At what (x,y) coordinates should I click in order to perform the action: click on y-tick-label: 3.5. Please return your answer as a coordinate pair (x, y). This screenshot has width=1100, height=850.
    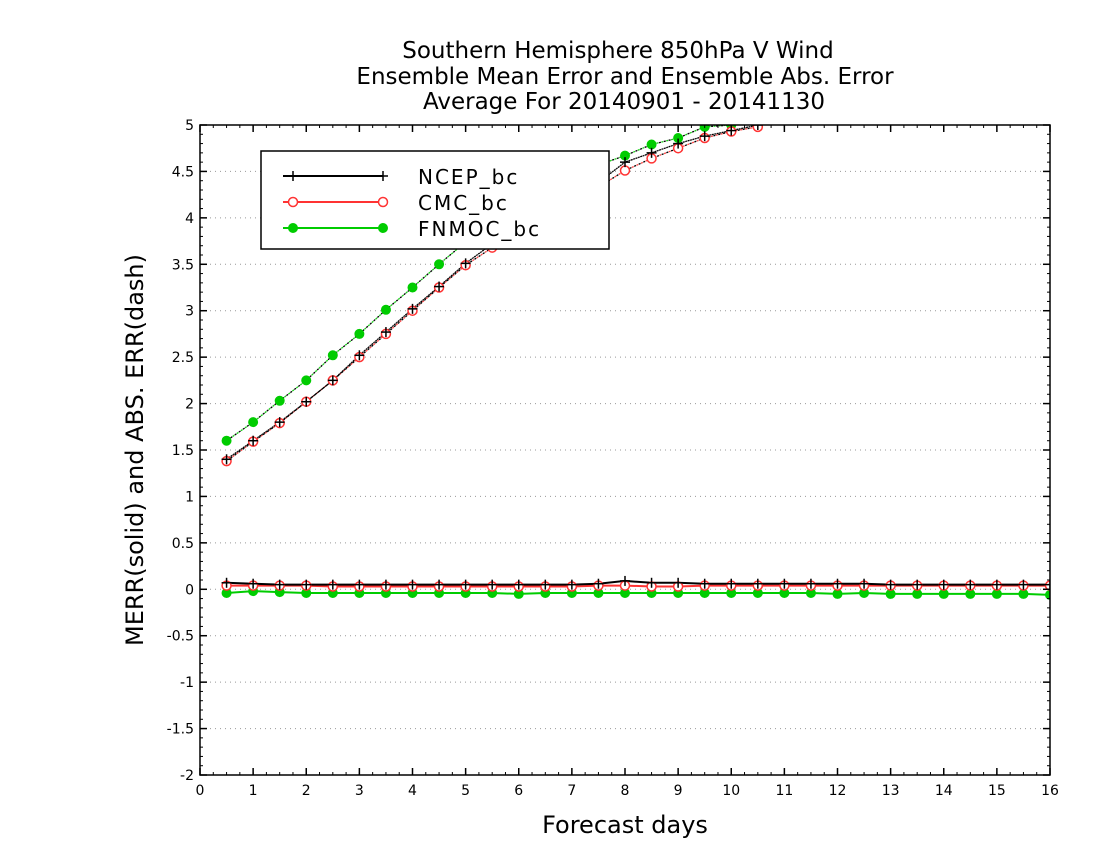
    Looking at the image, I should click on (183, 265).